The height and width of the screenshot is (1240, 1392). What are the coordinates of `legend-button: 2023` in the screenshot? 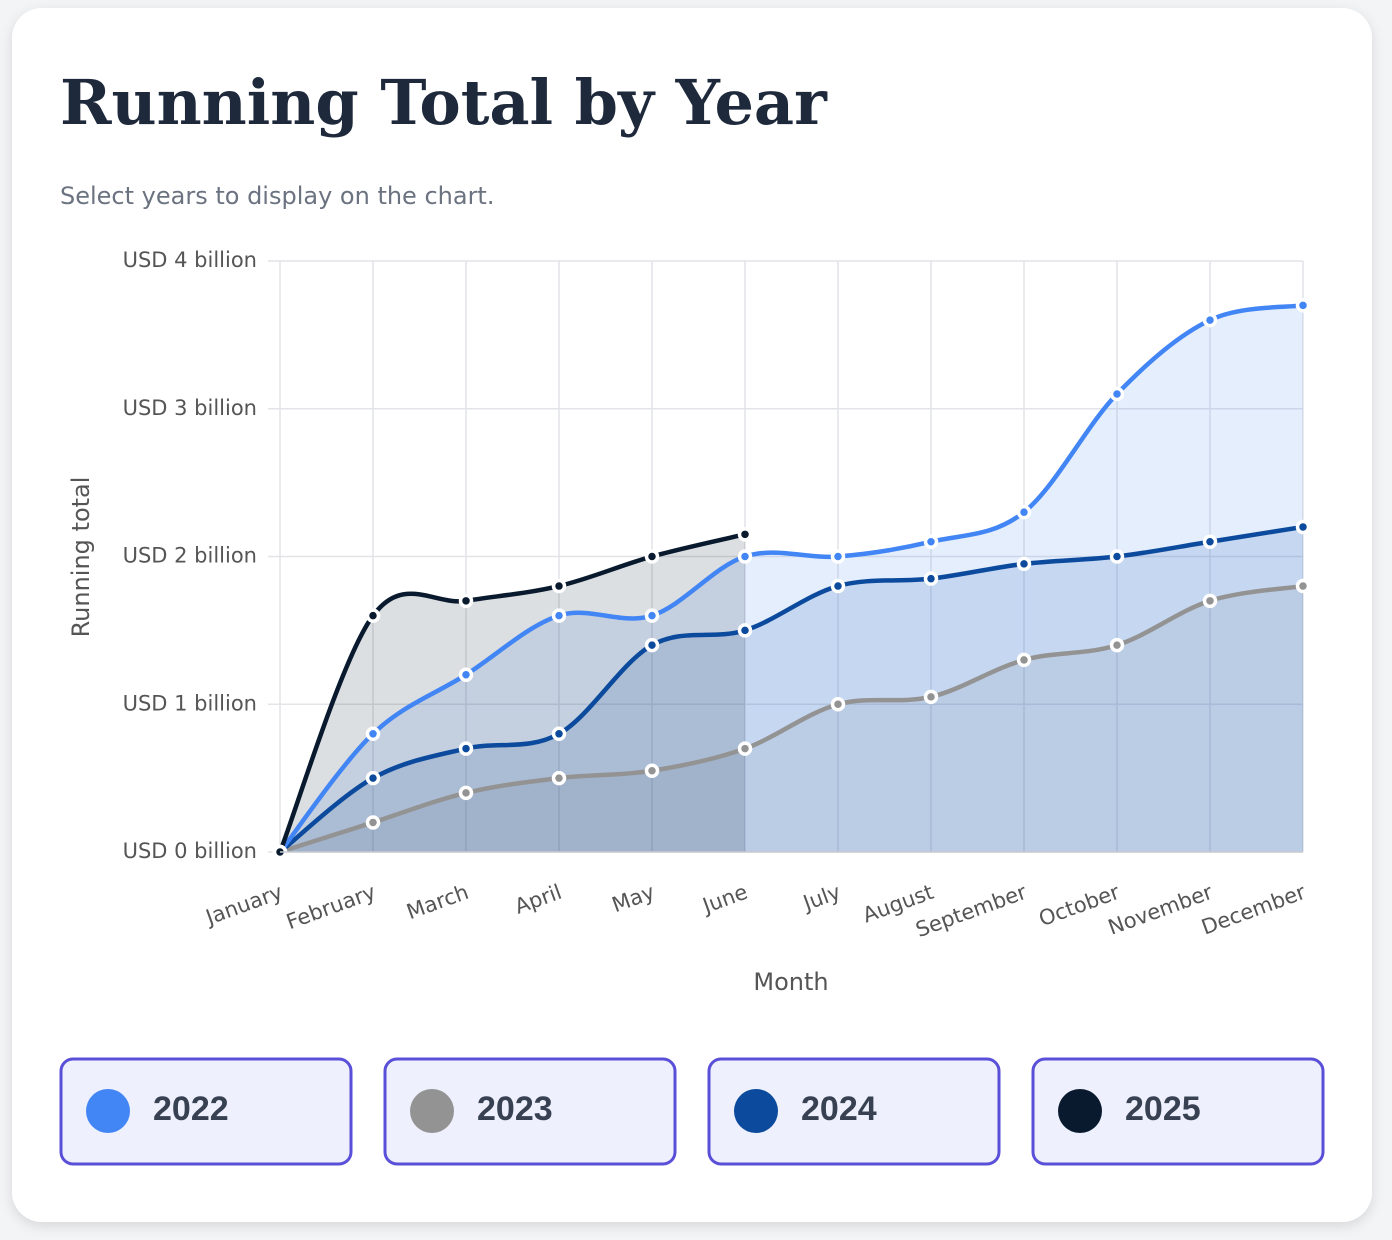 It's located at (530, 1111).